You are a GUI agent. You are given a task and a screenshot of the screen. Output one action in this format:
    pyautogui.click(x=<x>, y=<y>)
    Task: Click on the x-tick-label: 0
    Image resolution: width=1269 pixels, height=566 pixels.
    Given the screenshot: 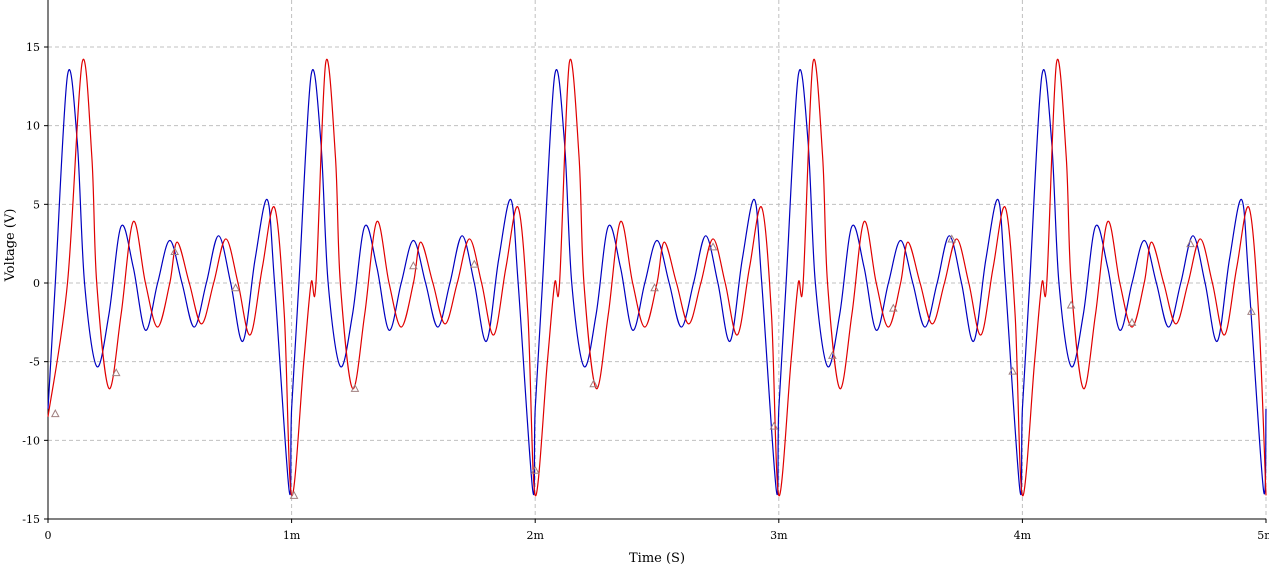 What is the action you would take?
    pyautogui.click(x=48, y=535)
    